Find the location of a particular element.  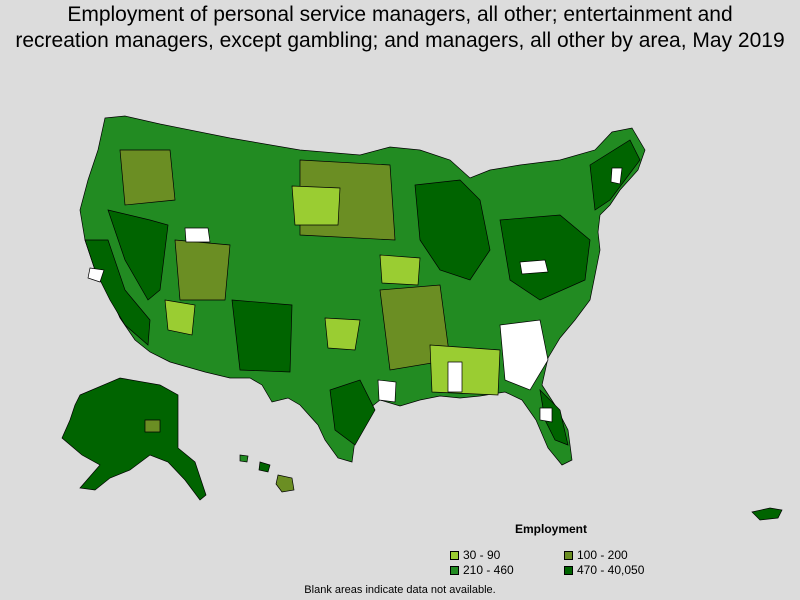

blank-area-wyoming is located at coordinates (197, 235).